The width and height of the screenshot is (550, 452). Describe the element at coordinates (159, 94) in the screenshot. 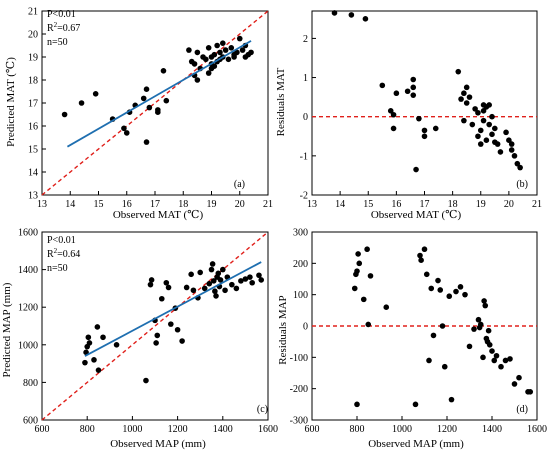

I see `panel-a-regression-line` at that location.